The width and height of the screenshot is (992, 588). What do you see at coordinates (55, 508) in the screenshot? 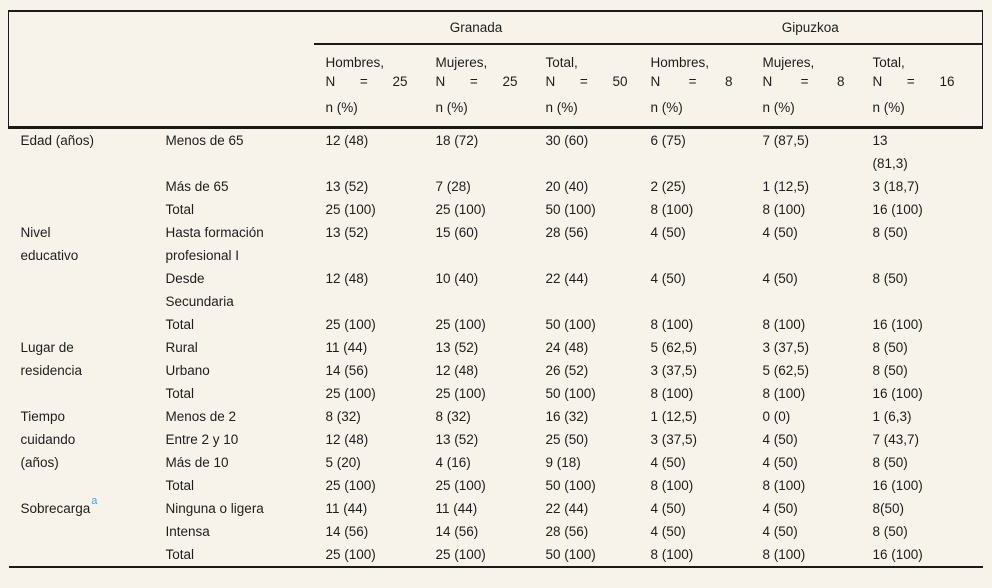
I see `row-group-label: Sobrecarga` at bounding box center [55, 508].